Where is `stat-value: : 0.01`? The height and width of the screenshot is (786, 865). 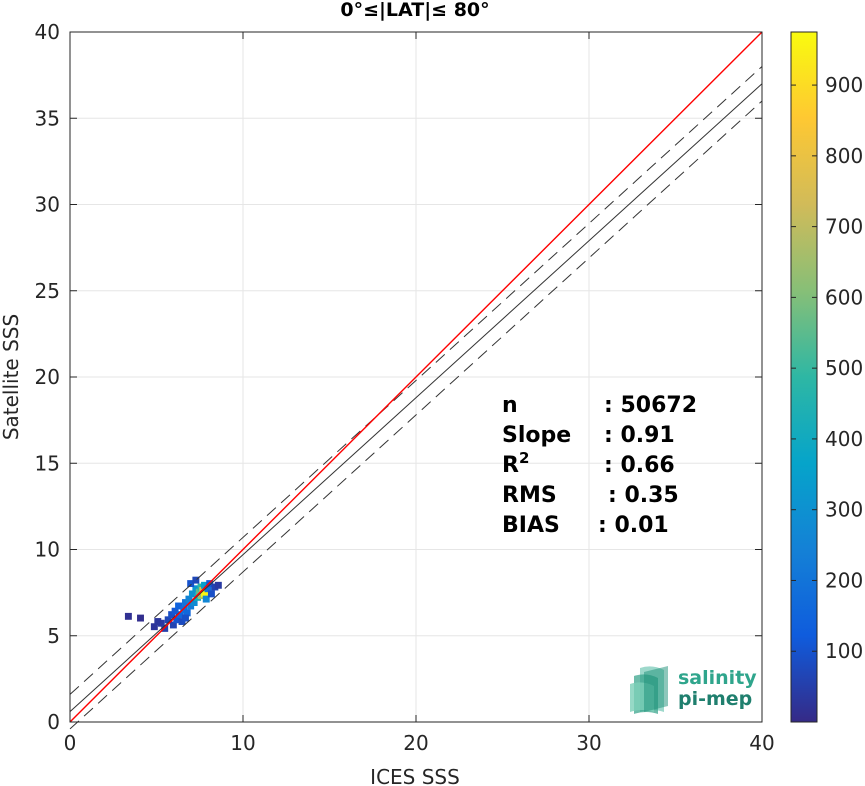
stat-value: : 0.01 is located at coordinates (633, 525).